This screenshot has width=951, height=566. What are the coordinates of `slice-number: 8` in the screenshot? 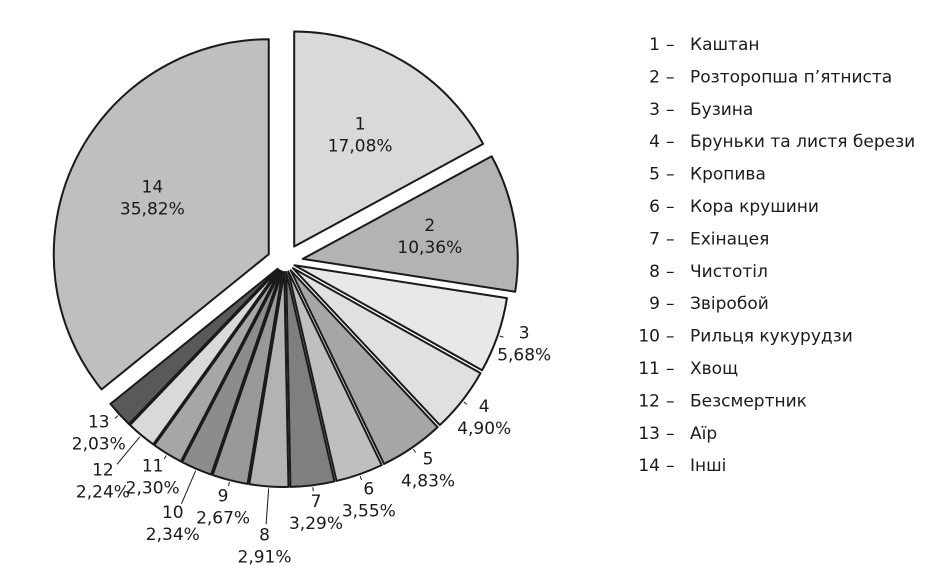 It's located at (264, 535).